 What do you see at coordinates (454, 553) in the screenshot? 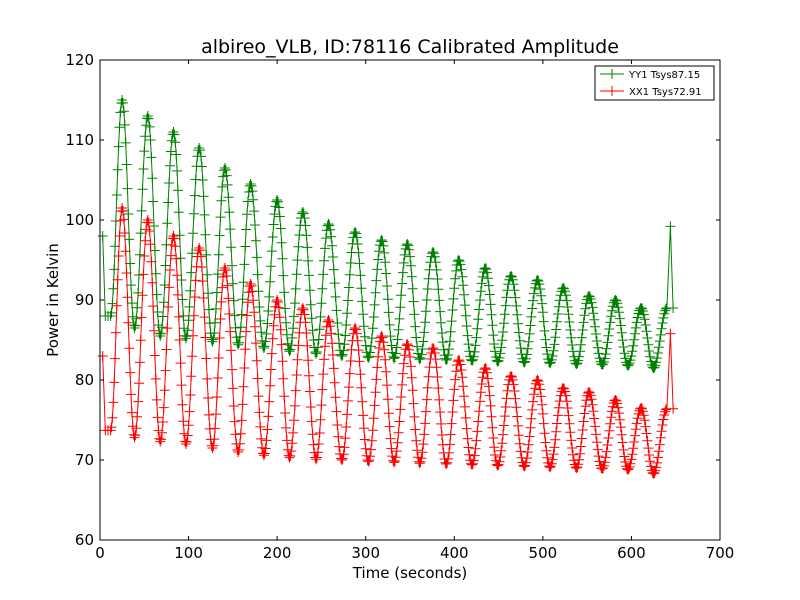
I see `x-tick-label: 400` at bounding box center [454, 553].